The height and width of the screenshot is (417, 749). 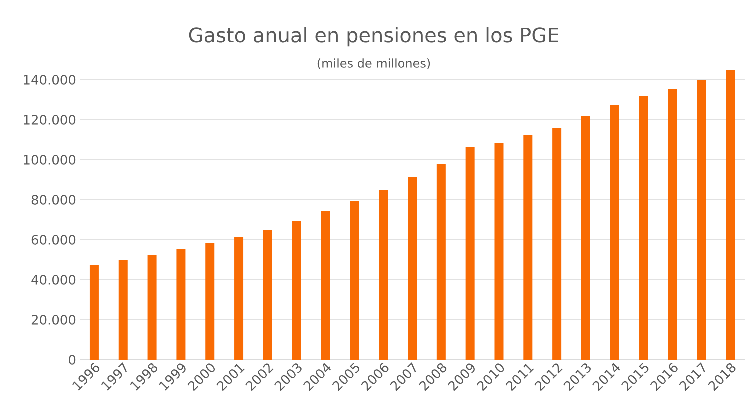 What do you see at coordinates (373, 37) in the screenshot?
I see `chart-title: Gasto anual en pensiones en los PGE` at bounding box center [373, 37].